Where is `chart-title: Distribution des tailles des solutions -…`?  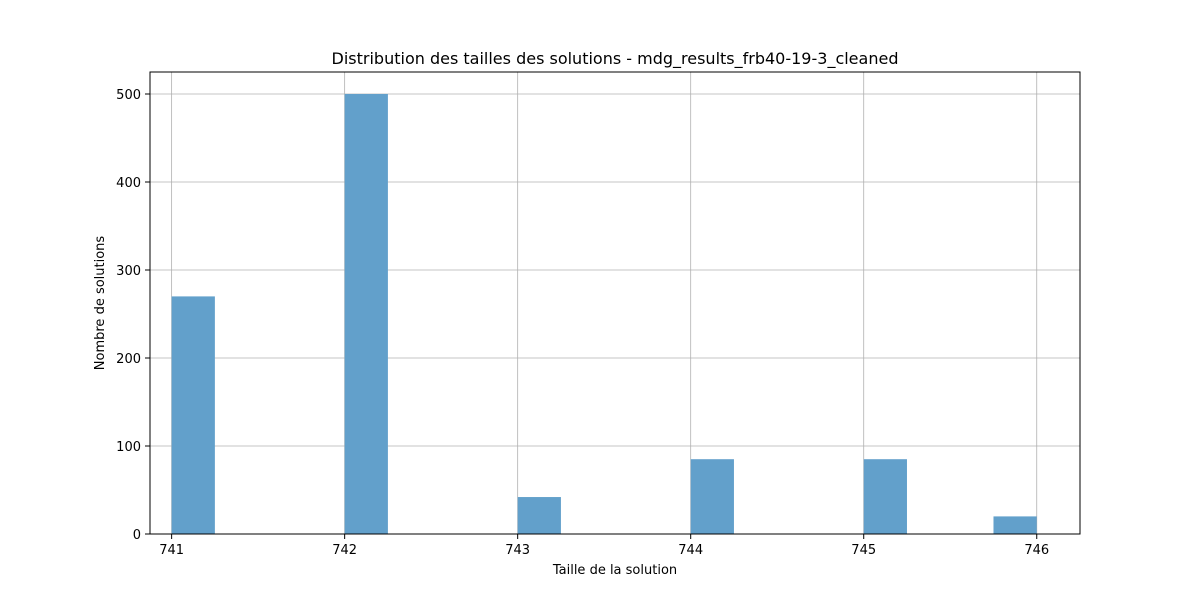 chart-title: Distribution des tailles des solutions -… is located at coordinates (615, 59).